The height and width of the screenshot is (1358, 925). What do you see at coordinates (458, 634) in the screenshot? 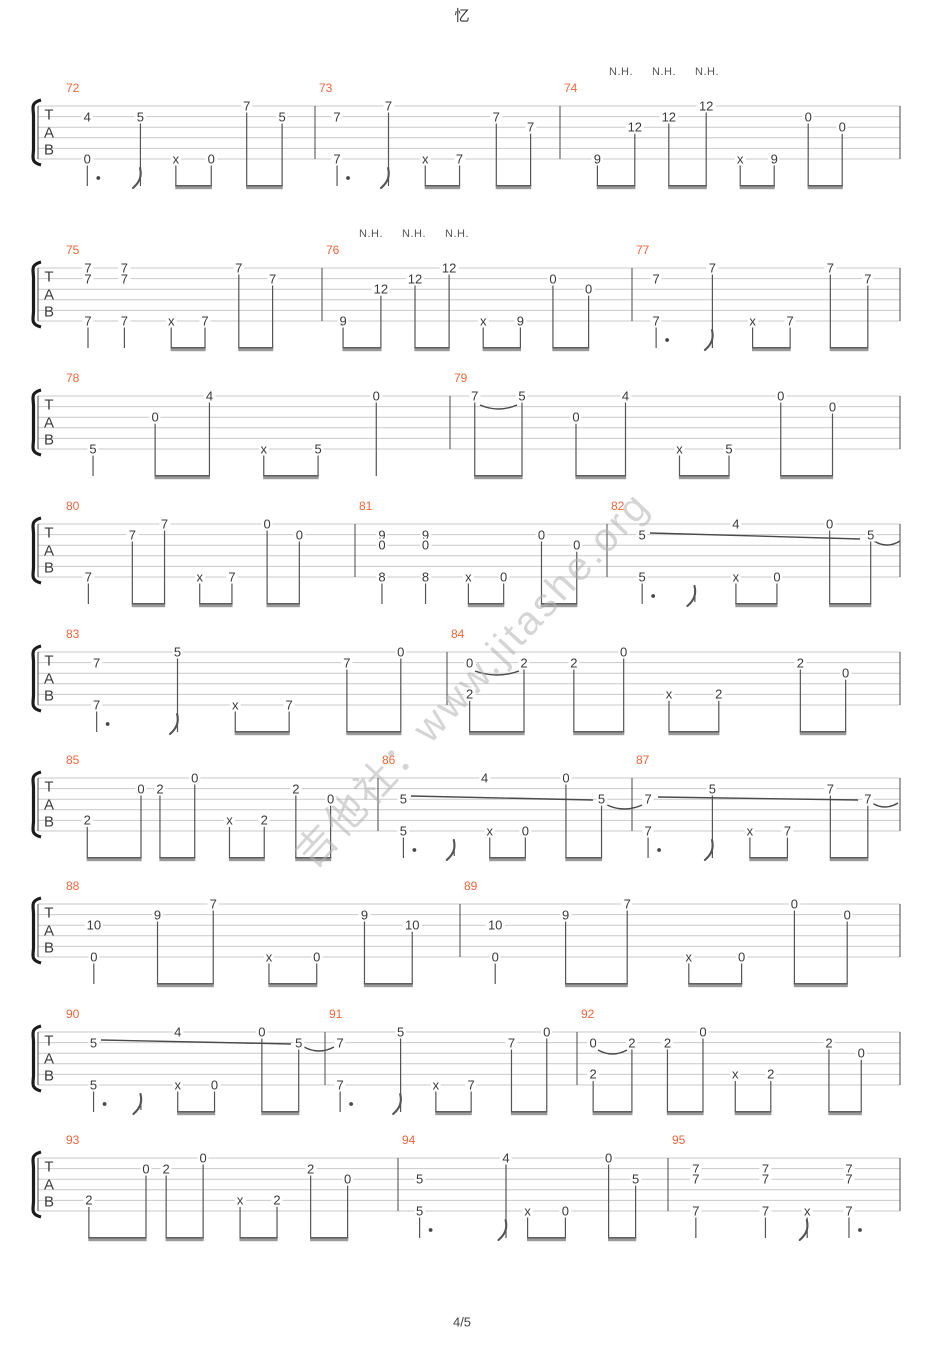
I see `measure-number: 84` at bounding box center [458, 634].